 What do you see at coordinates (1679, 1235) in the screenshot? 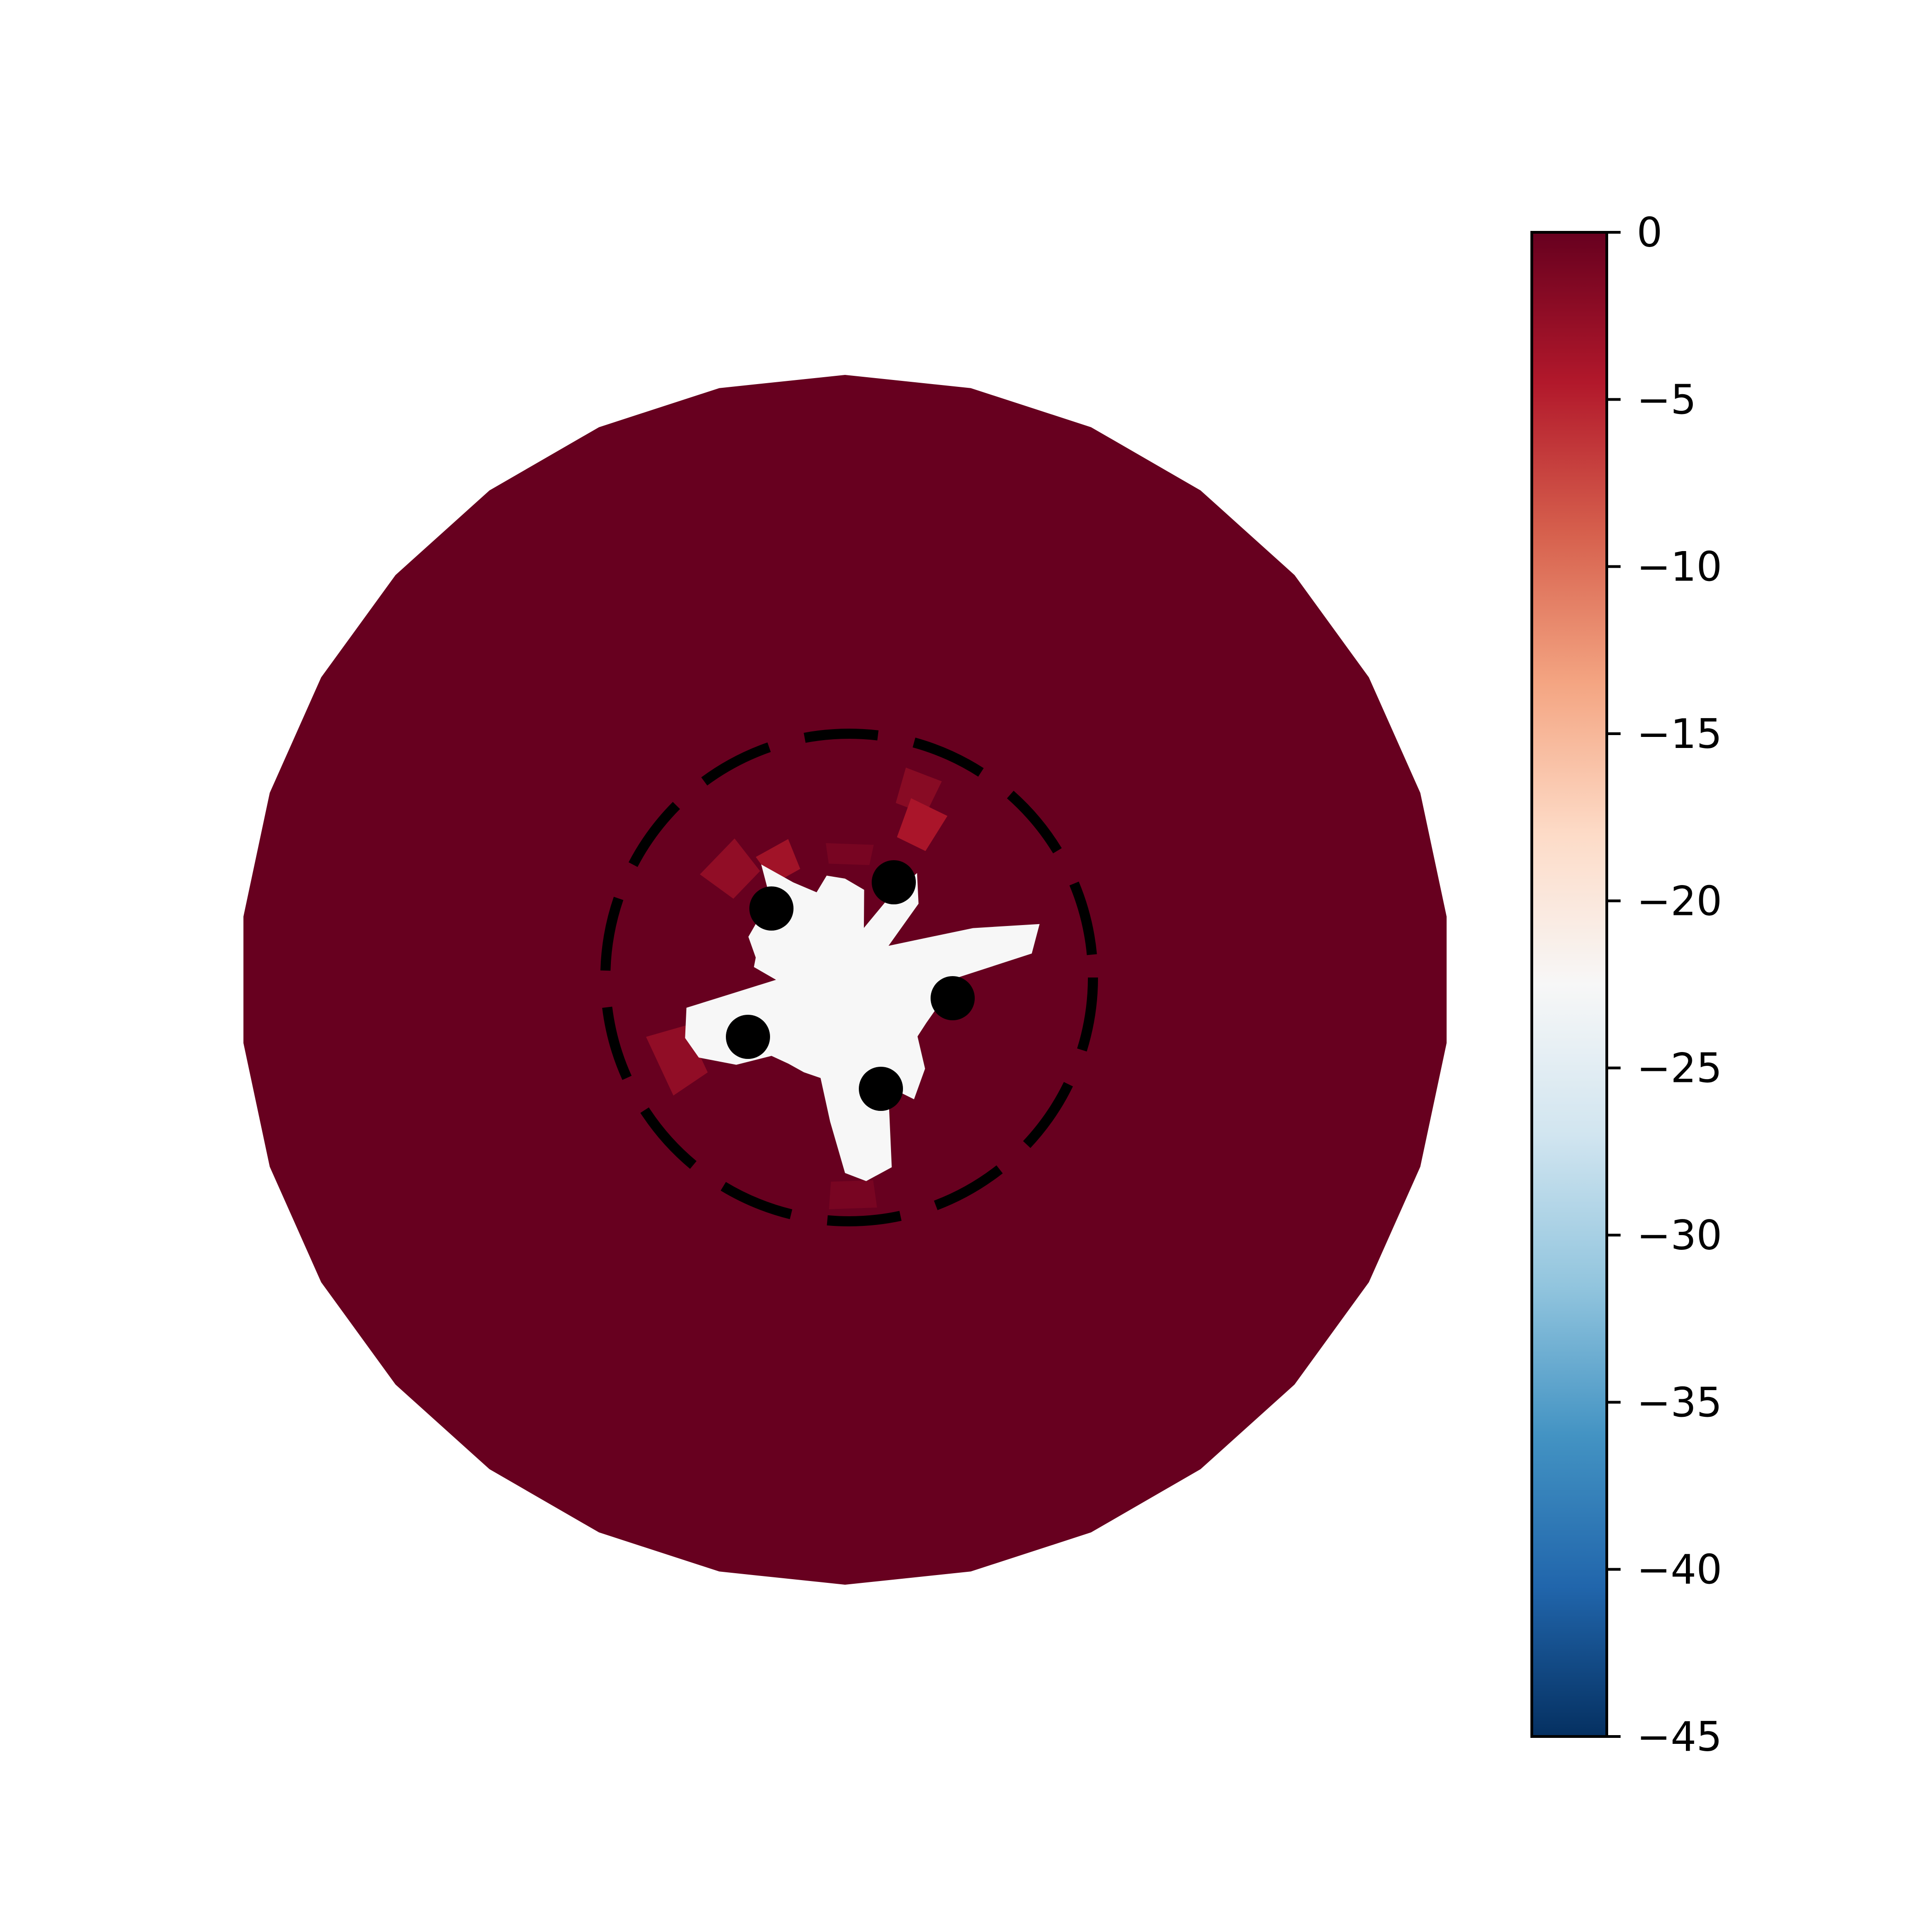
I see `colorbar-tick-label: −30` at bounding box center [1679, 1235].